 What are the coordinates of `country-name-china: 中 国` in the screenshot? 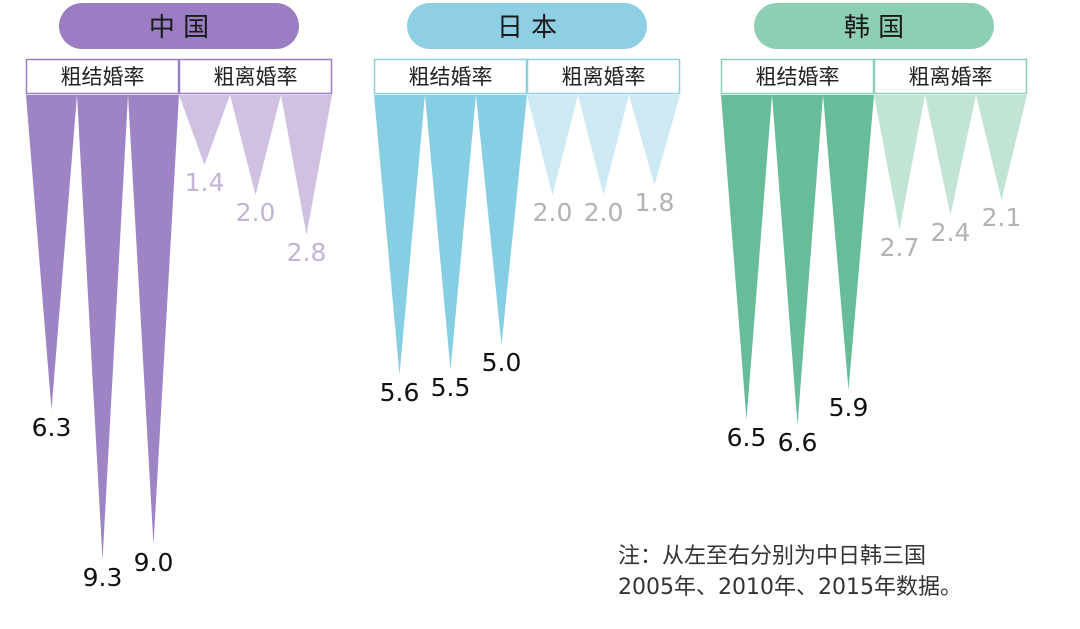 It's located at (179, 28).